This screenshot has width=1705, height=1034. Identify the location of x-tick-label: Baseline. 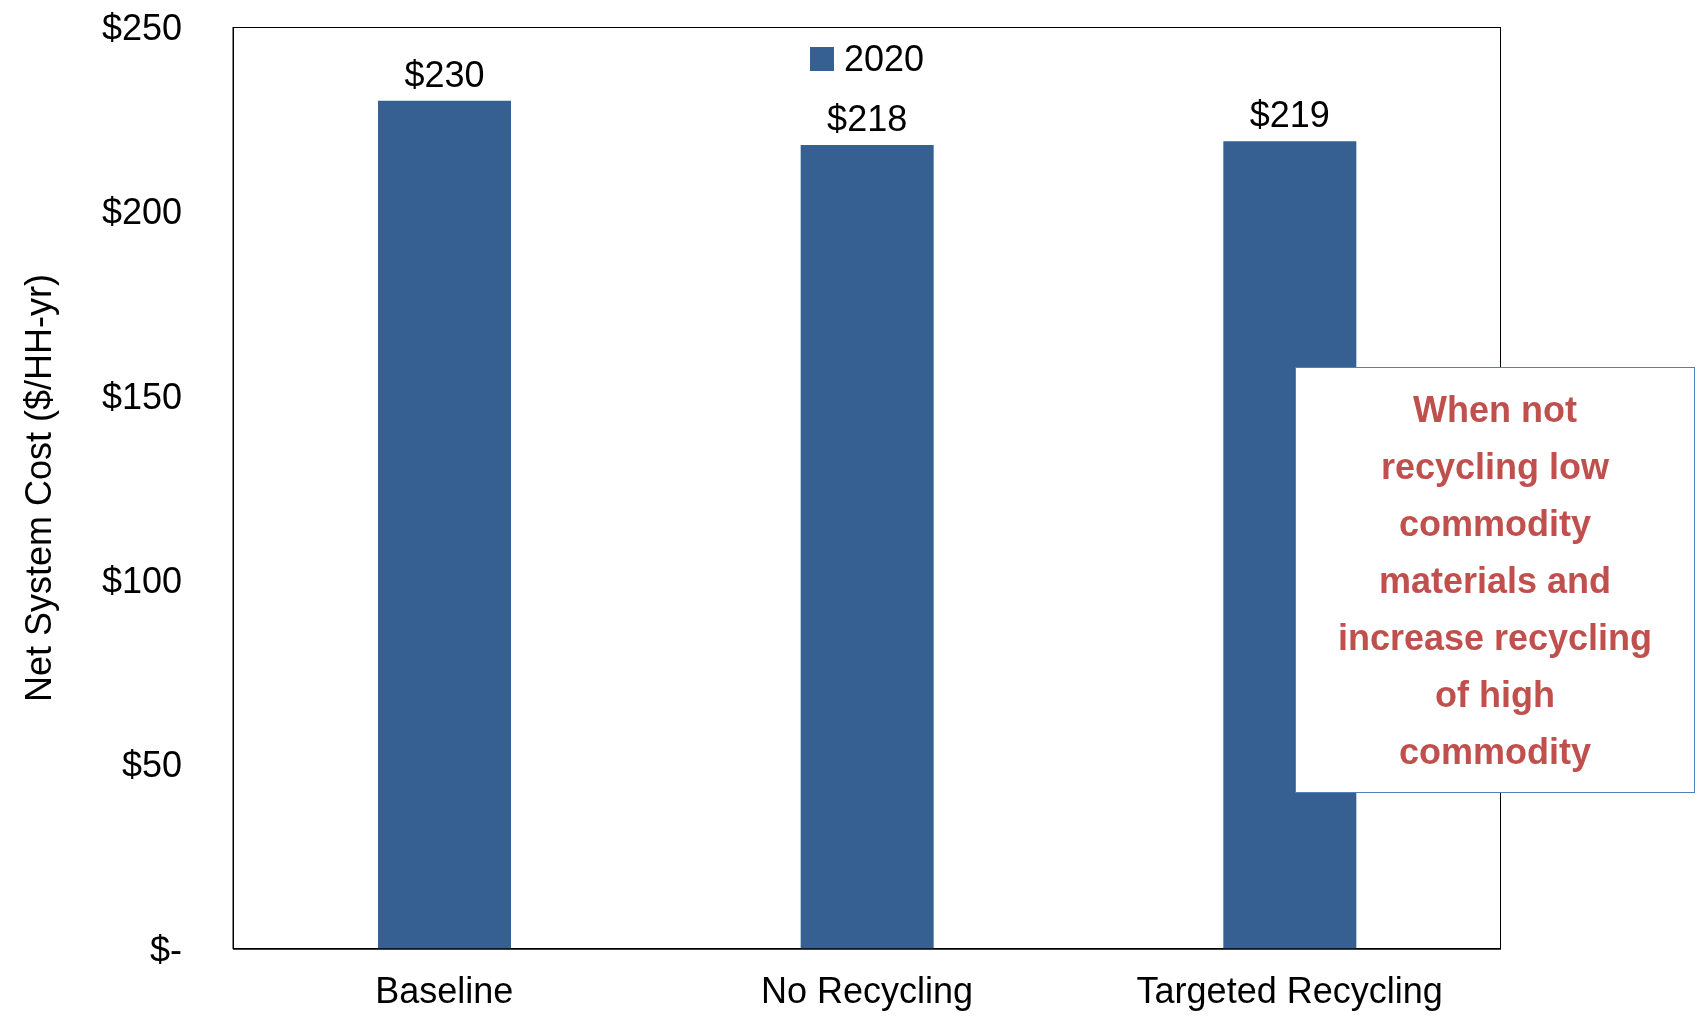
(444, 990).